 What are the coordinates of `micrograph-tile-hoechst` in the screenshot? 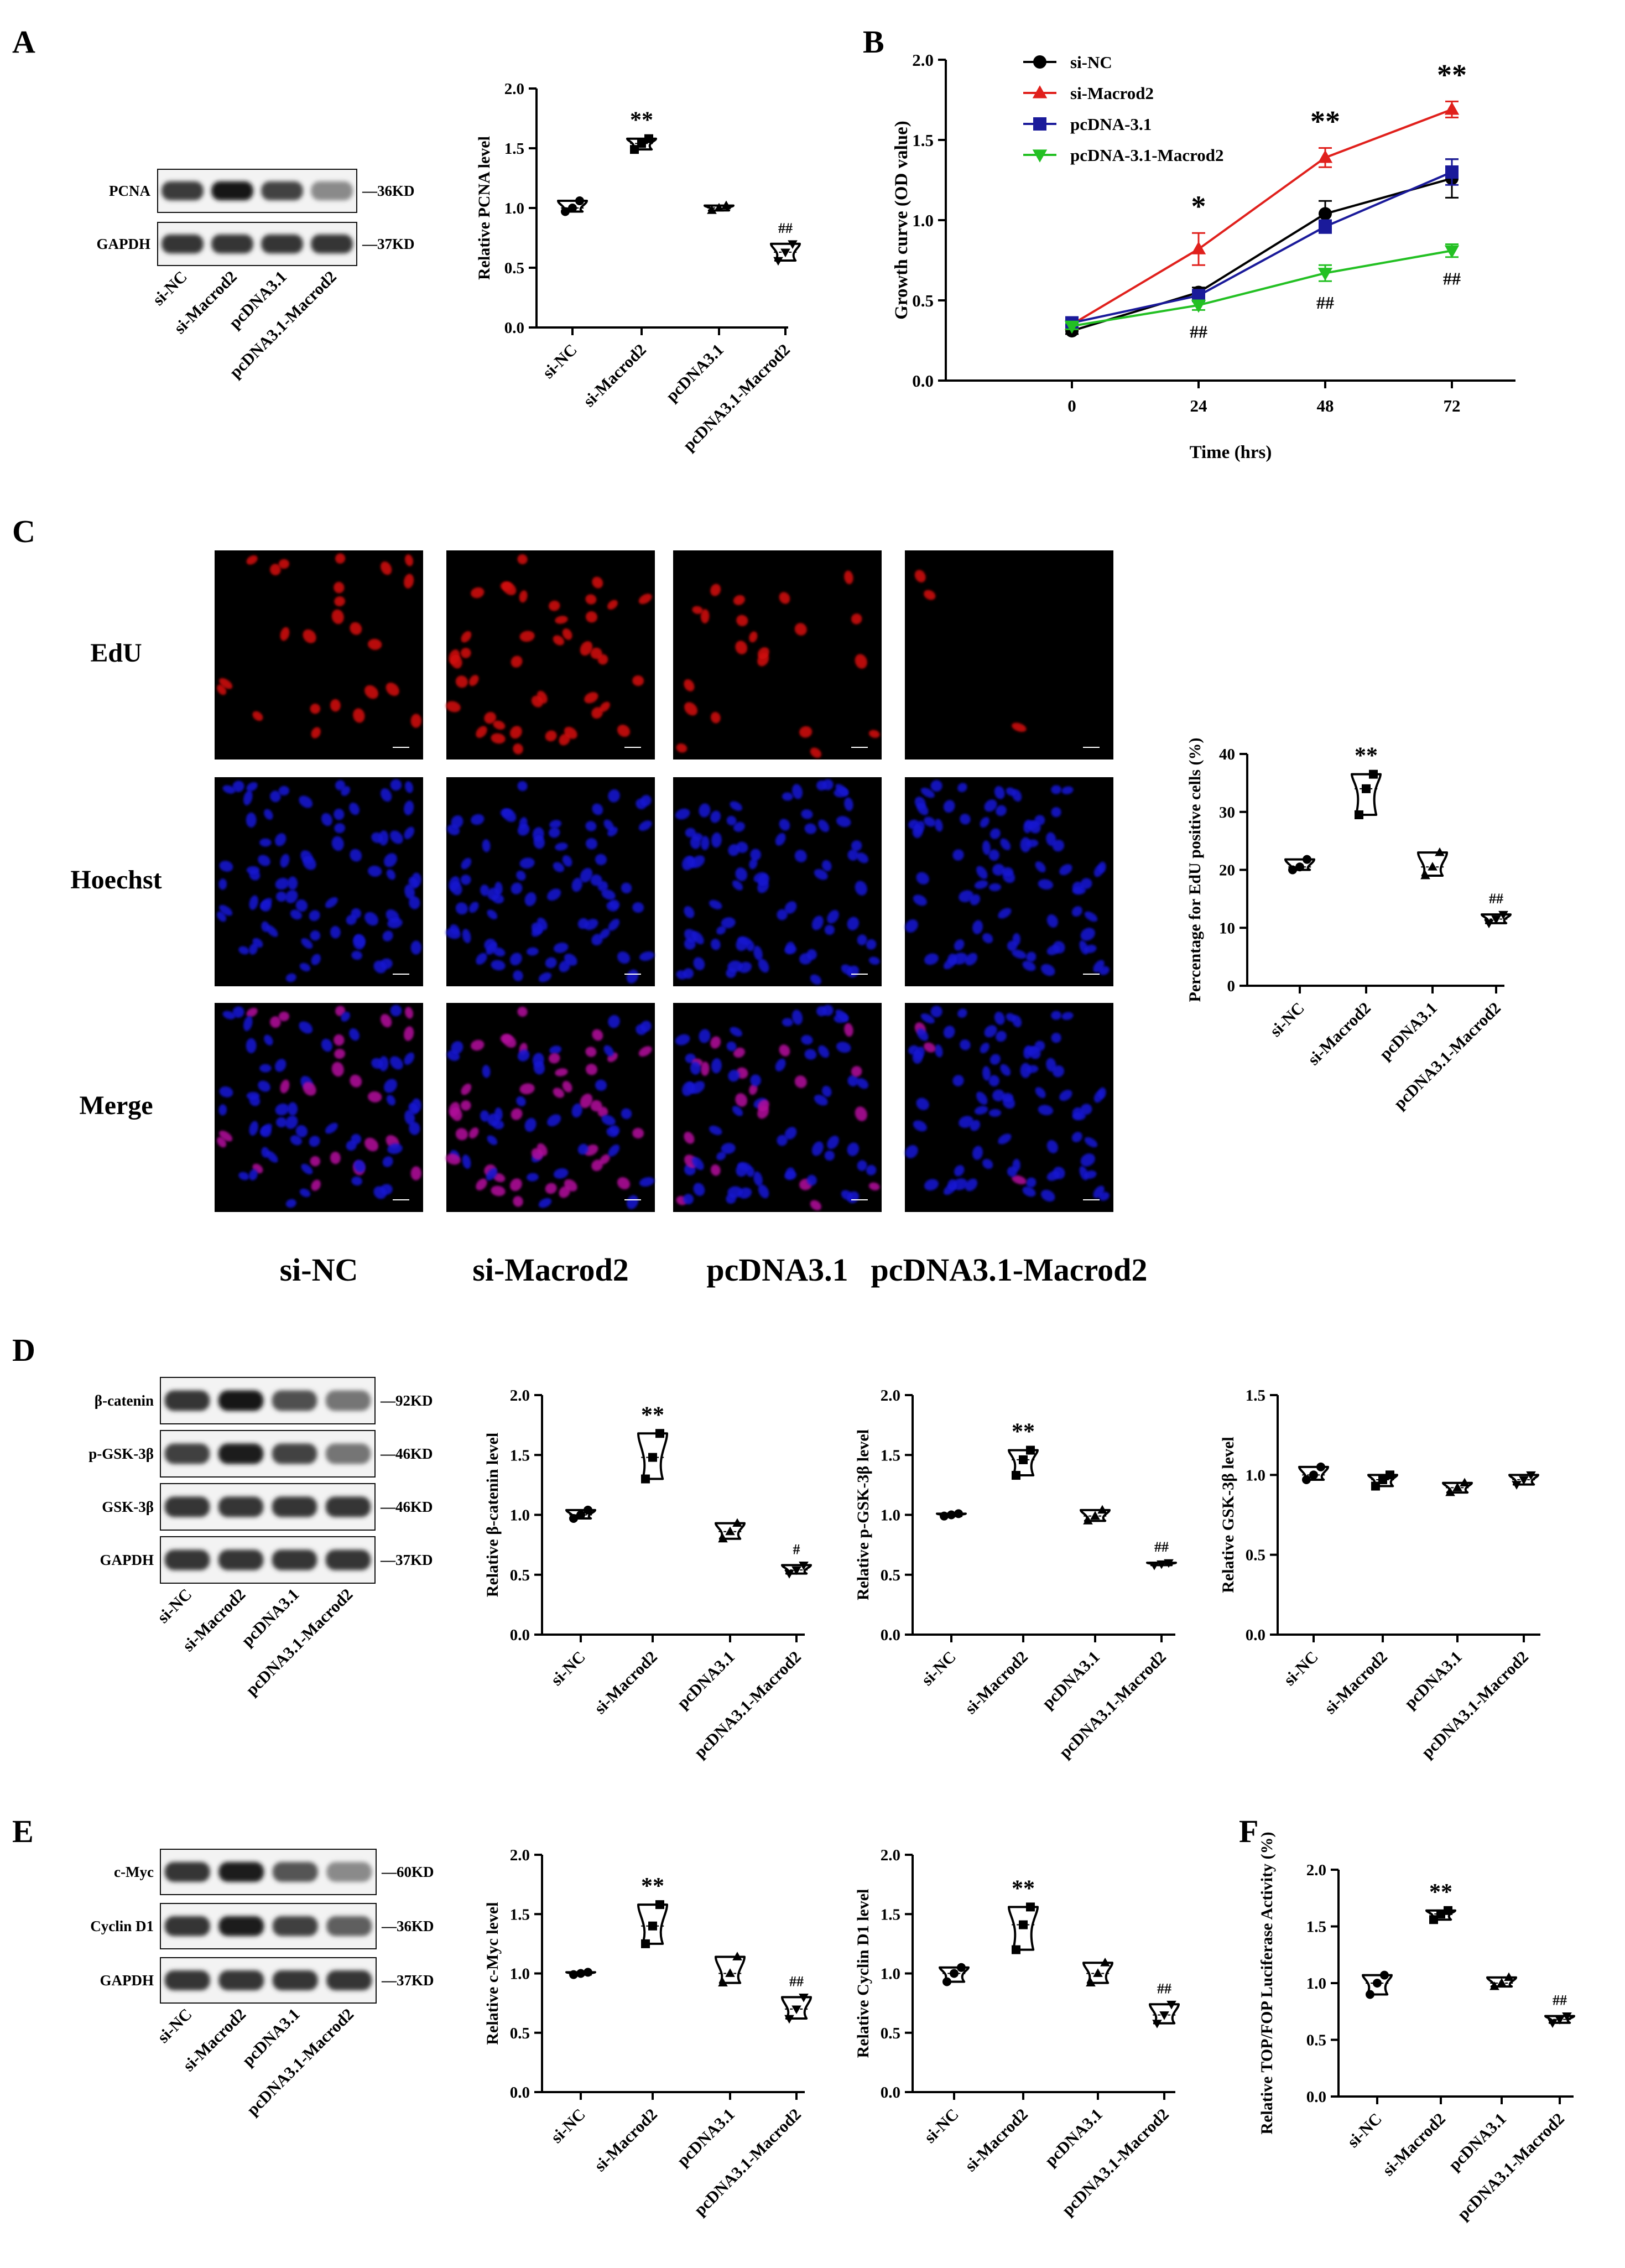 It's located at (319, 882).